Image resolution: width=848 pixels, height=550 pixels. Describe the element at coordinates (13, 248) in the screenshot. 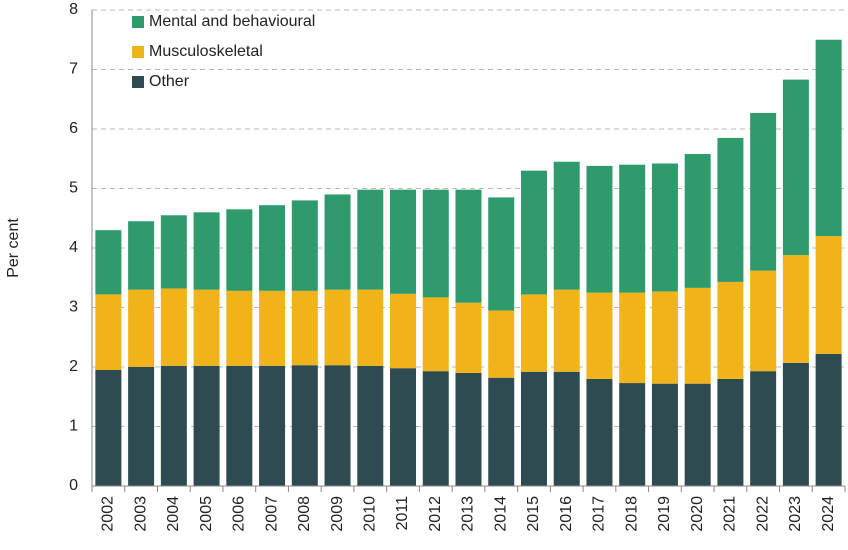

I see `y-axis-label: Per cent` at that location.